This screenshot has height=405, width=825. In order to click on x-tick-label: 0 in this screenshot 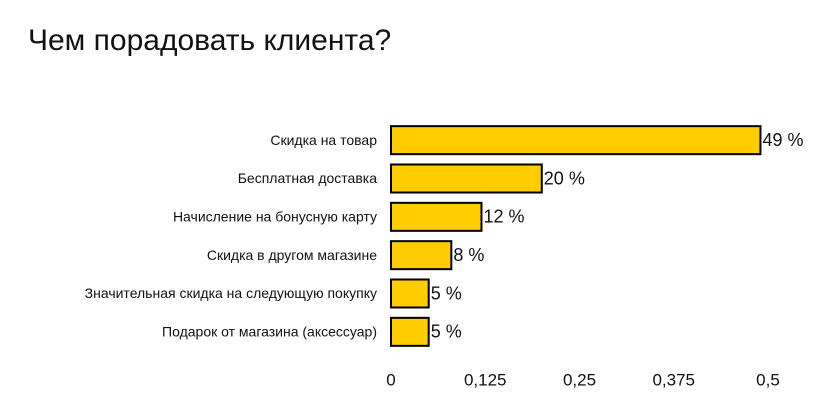, I will do `click(390, 379)`.